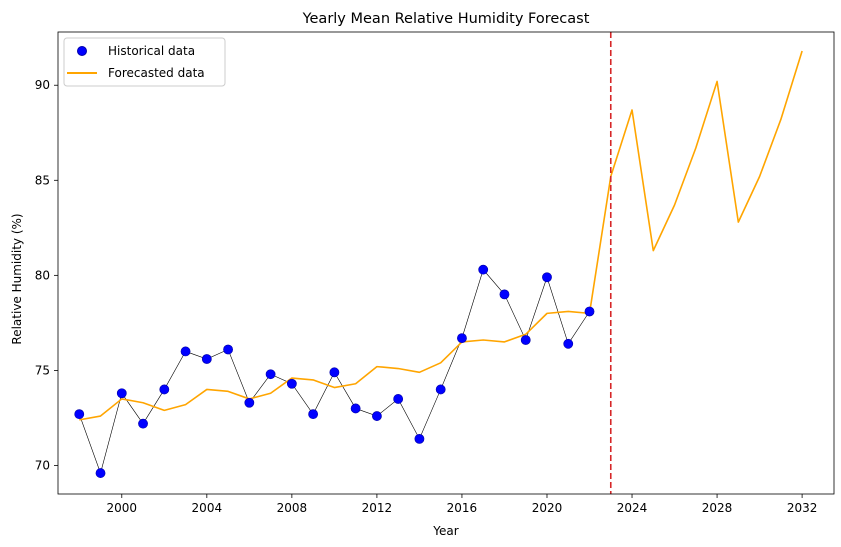  Describe the element at coordinates (445, 531) in the screenshot. I see `x-axis-title: Year` at that location.